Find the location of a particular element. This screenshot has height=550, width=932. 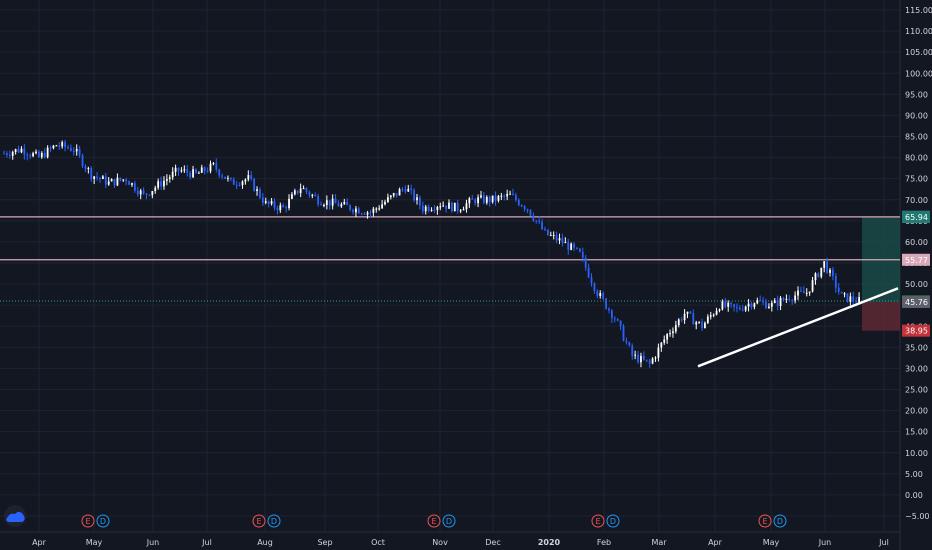

trendline is located at coordinates (798, 327).